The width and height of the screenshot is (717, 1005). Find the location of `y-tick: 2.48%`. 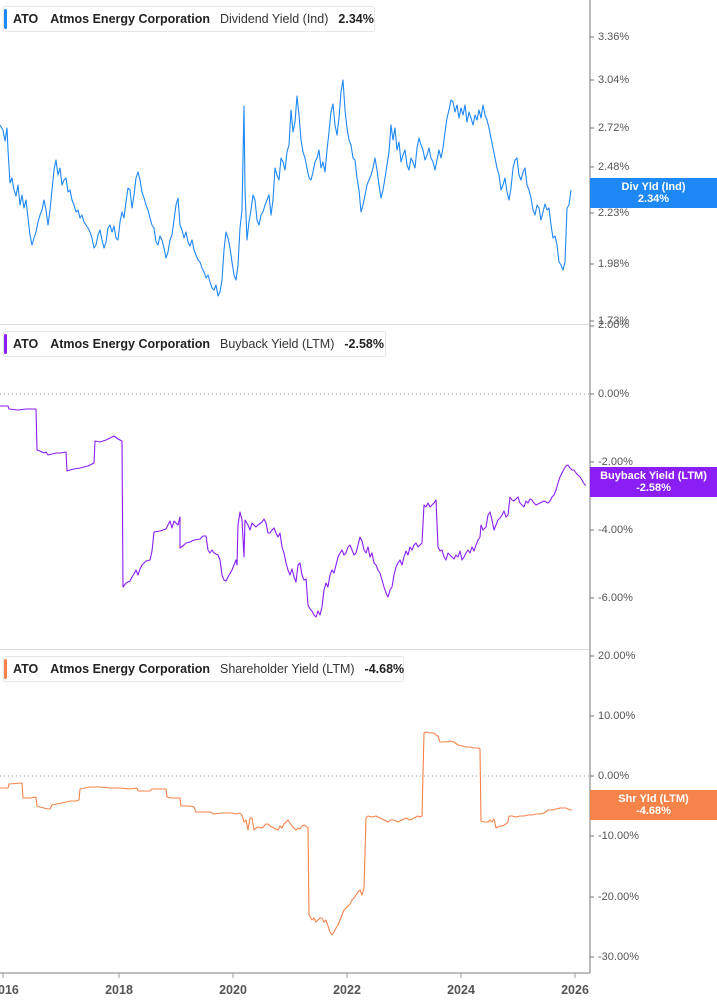

y-tick: 2.48% is located at coordinates (614, 167).